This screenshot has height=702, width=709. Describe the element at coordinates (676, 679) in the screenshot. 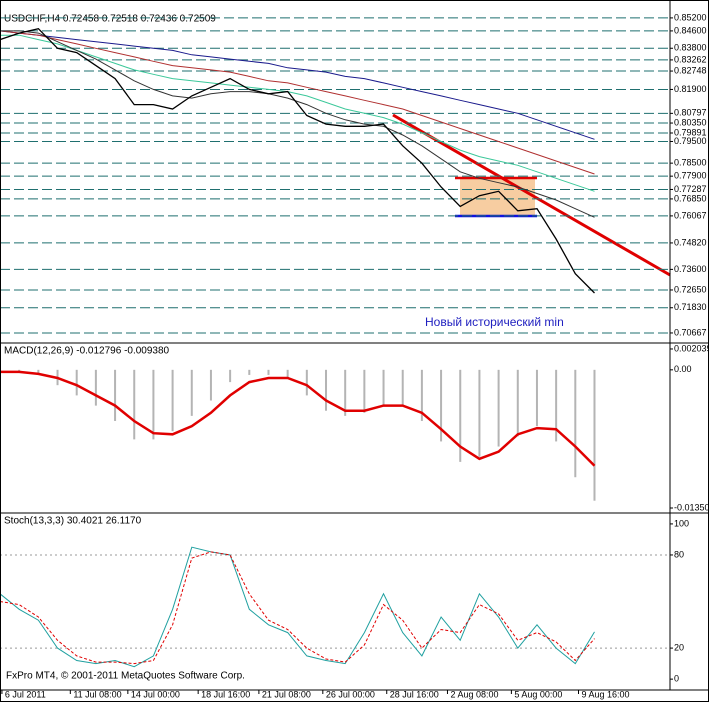

I see `y-tick-label: 0` at that location.